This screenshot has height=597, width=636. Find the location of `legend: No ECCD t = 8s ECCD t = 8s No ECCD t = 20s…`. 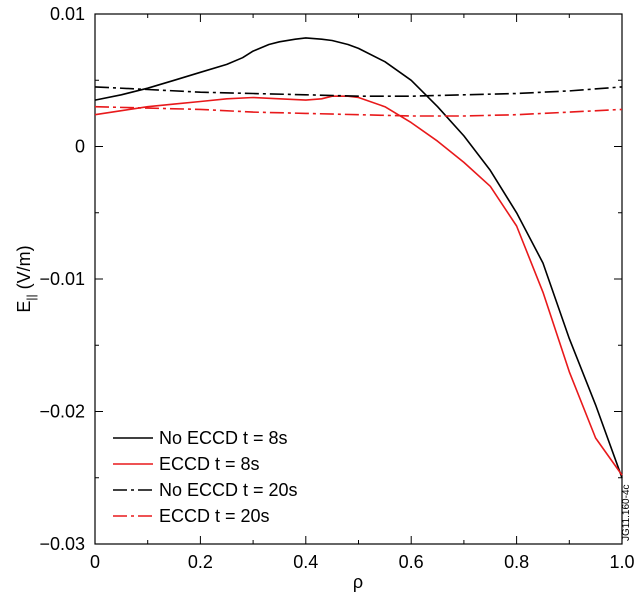

legend: No ECCD t = 8s ECCD t = 8s No ECCD t = 20s… is located at coordinates (205, 477).